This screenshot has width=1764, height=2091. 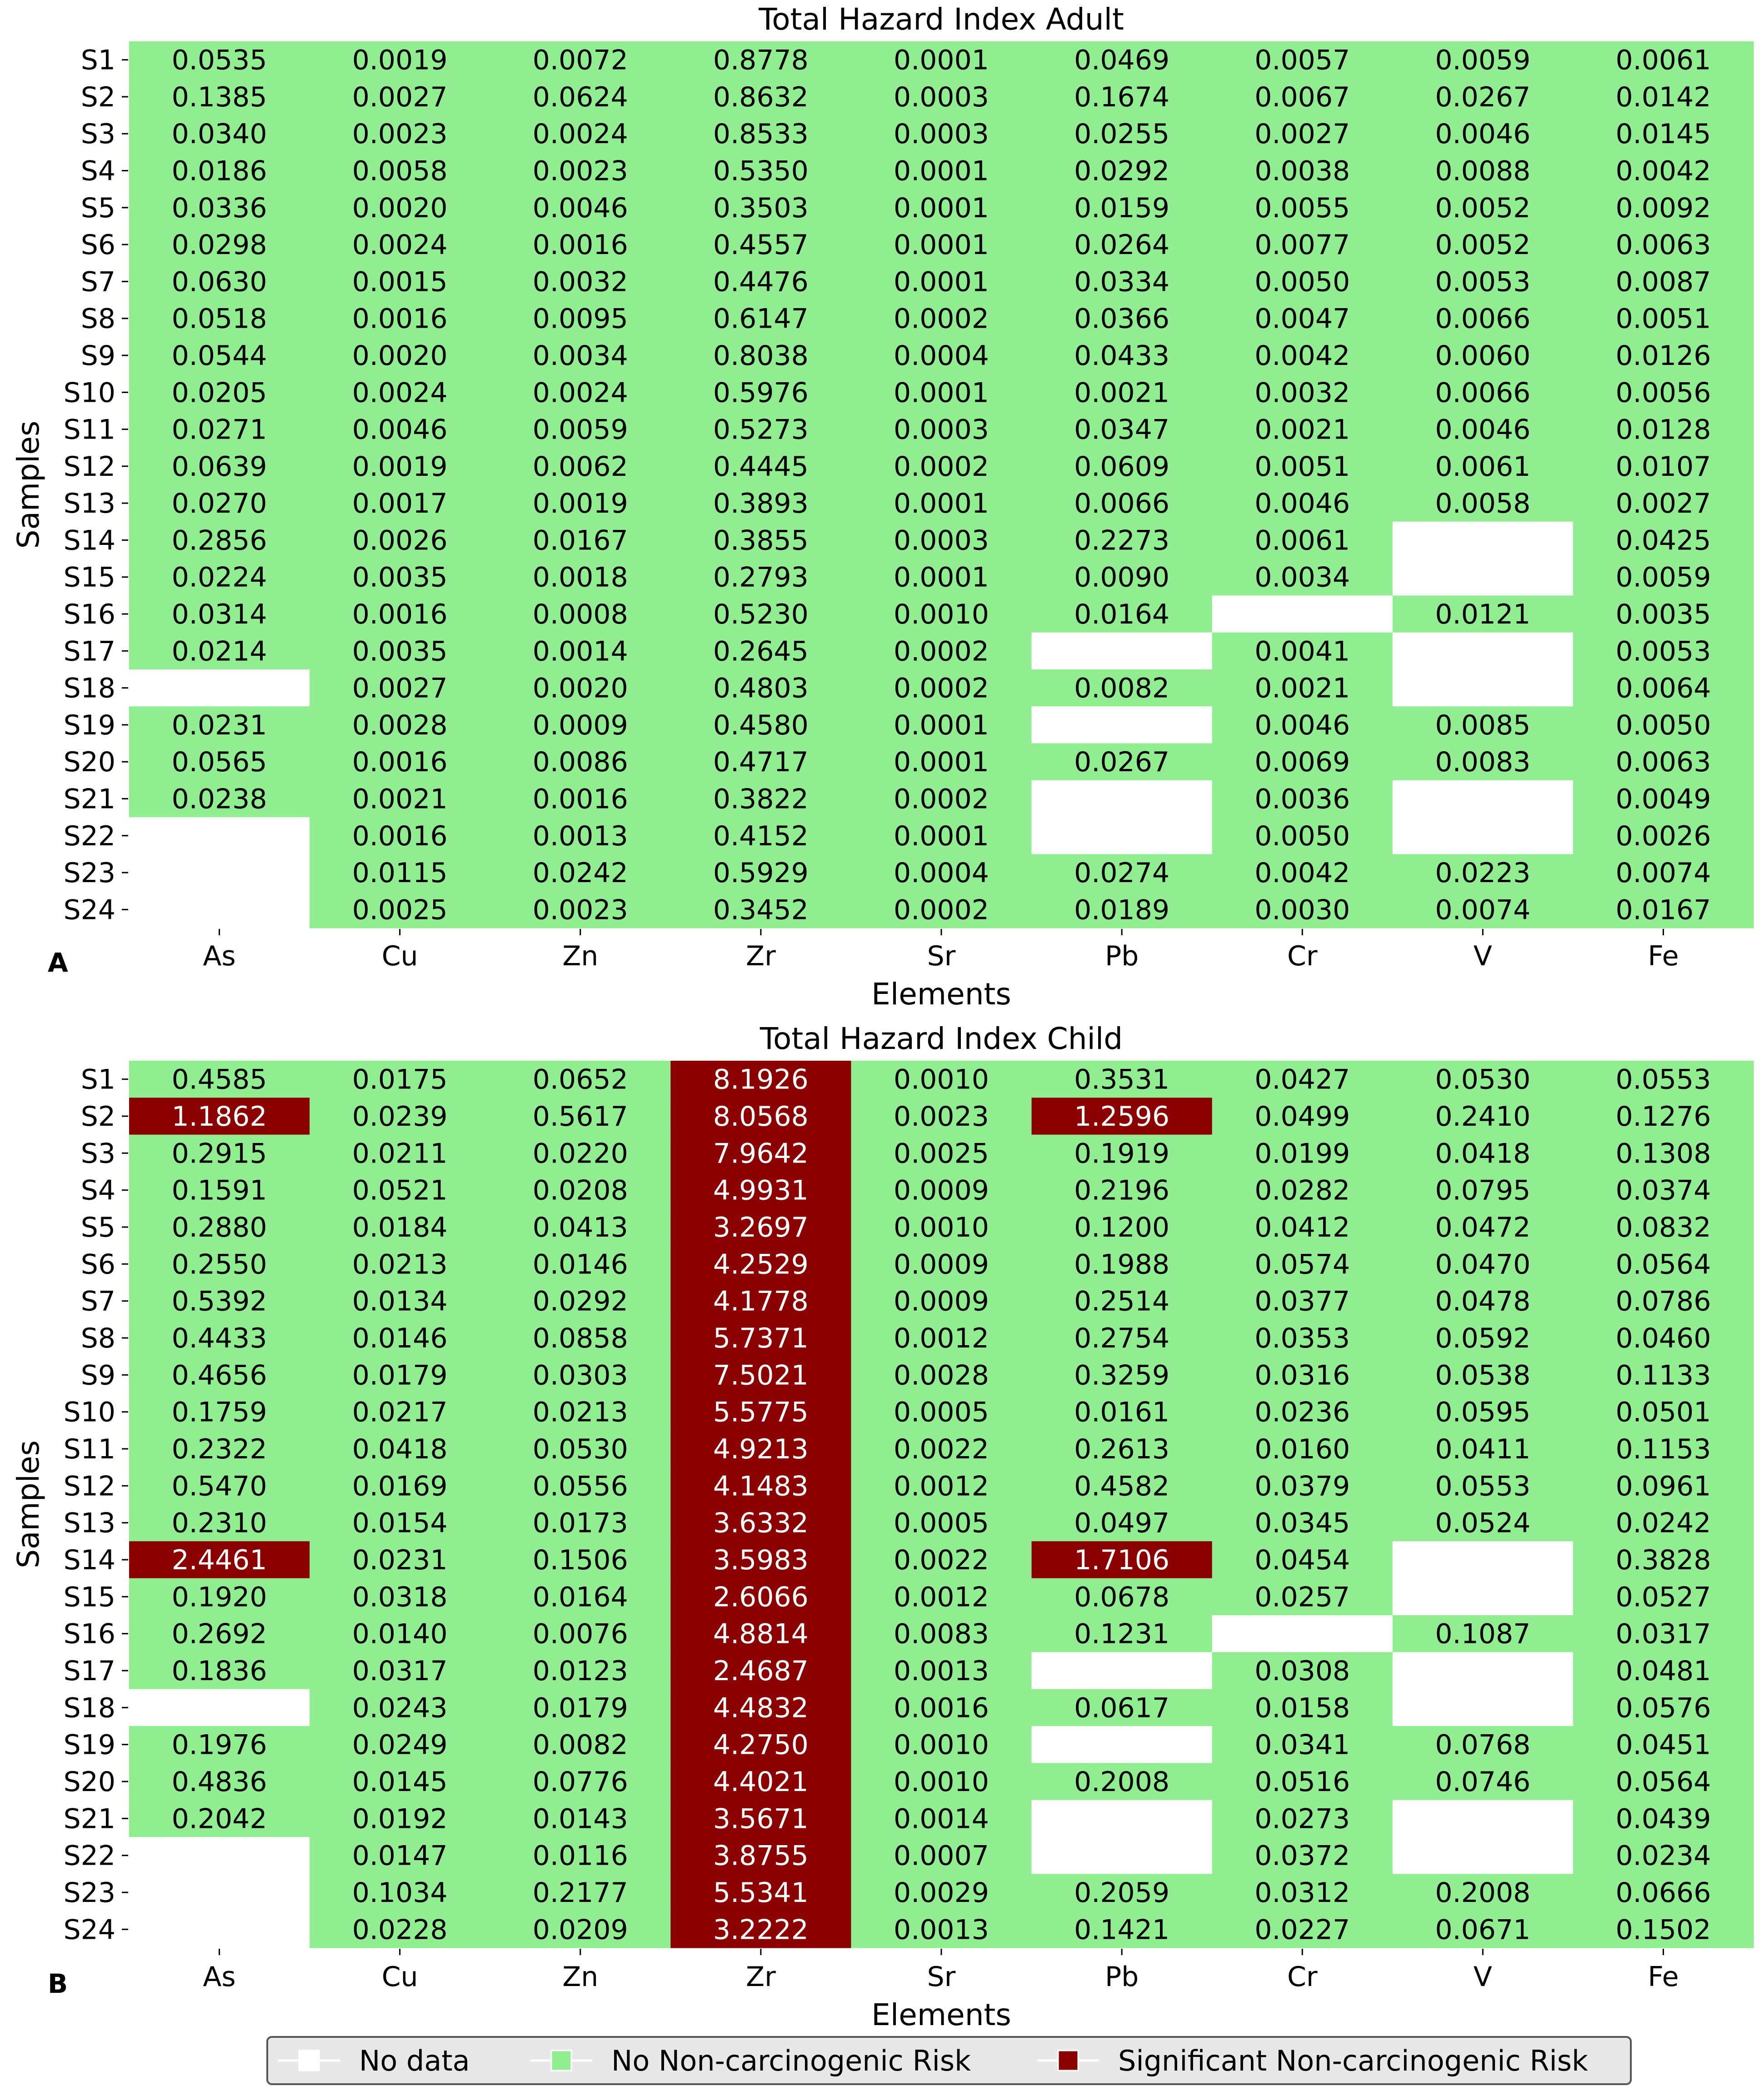 What do you see at coordinates (400, 651) in the screenshot?
I see `panel-a-cell-s17-cu` at bounding box center [400, 651].